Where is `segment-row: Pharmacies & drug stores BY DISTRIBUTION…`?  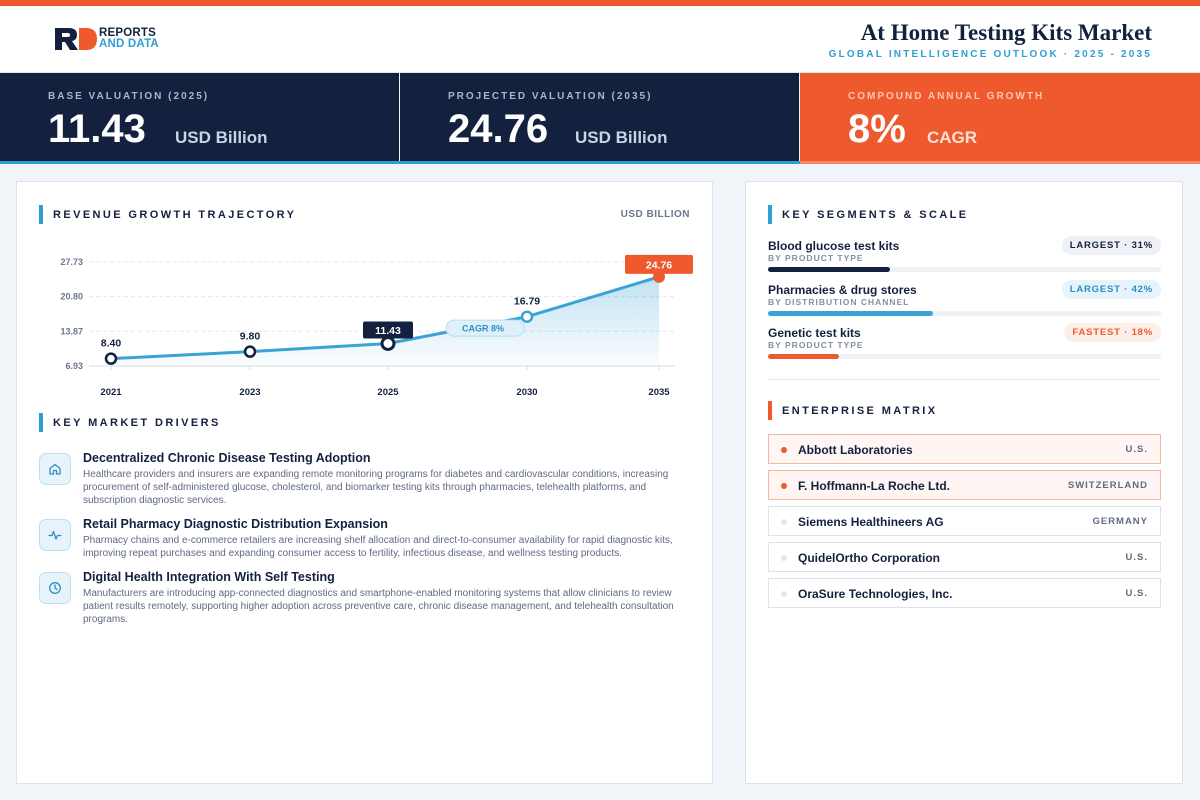 segment-row: Pharmacies & drug stores BY DISTRIBUTION… is located at coordinates (964, 298).